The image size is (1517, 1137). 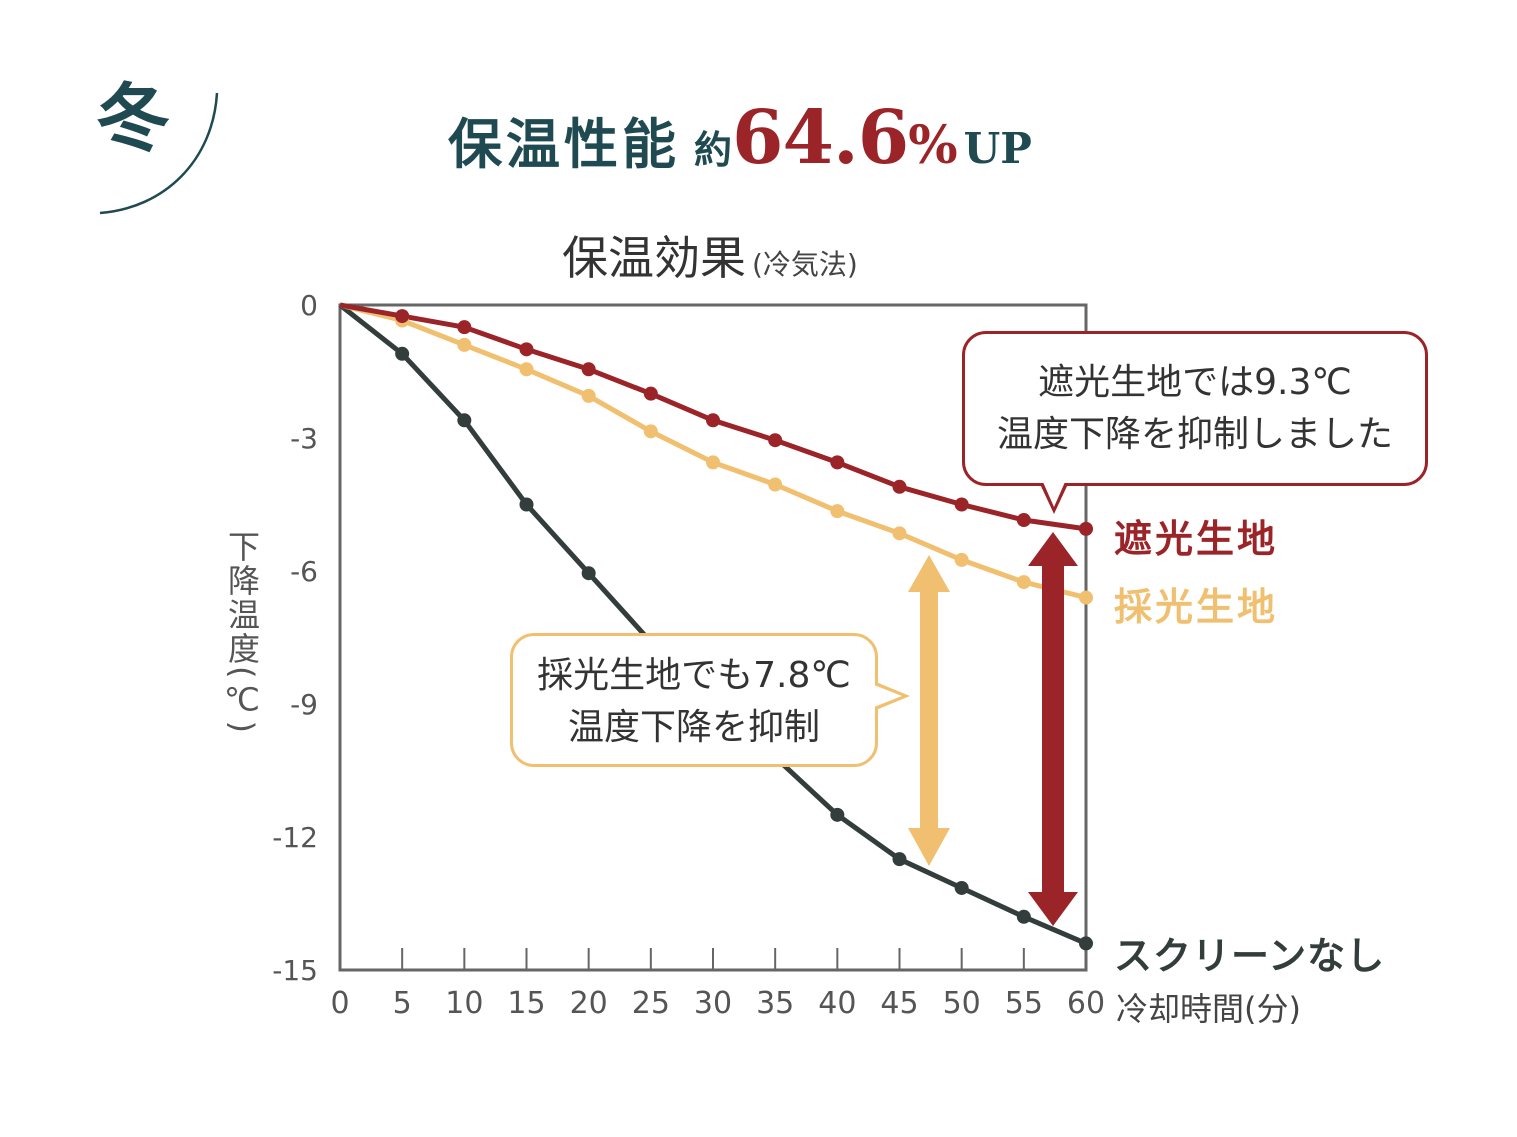 What do you see at coordinates (713, 149) in the screenshot?
I see `headline-approx: 約` at bounding box center [713, 149].